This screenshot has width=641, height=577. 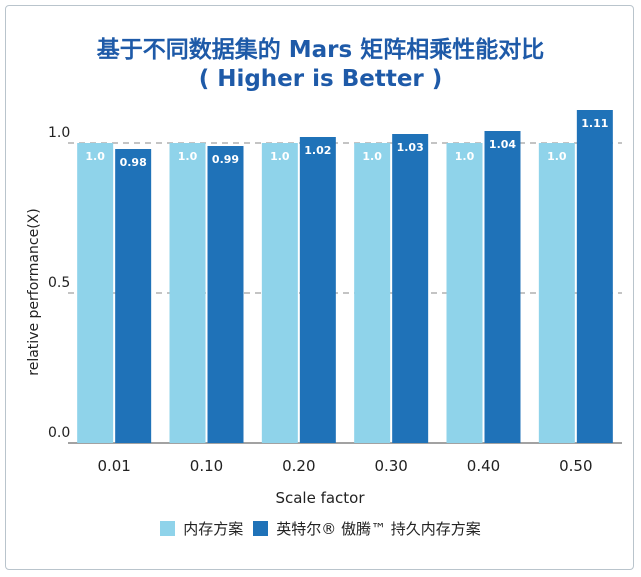 I want to click on chart-title: 基于不同数据集的 Mars 矩阵相乘性能对比, so click(x=320, y=50).